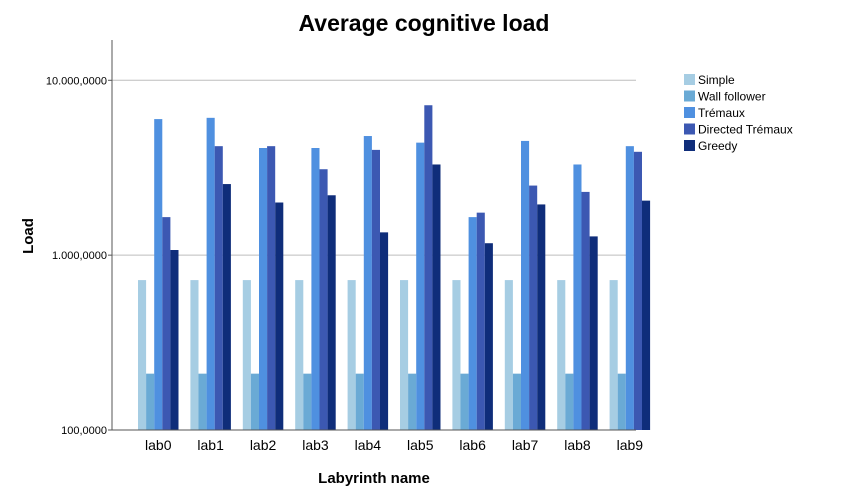 Image resolution: width=850 pixels, height=500 pixels. Describe the element at coordinates (577, 445) in the screenshot. I see `x-tick-label: lab8` at that location.